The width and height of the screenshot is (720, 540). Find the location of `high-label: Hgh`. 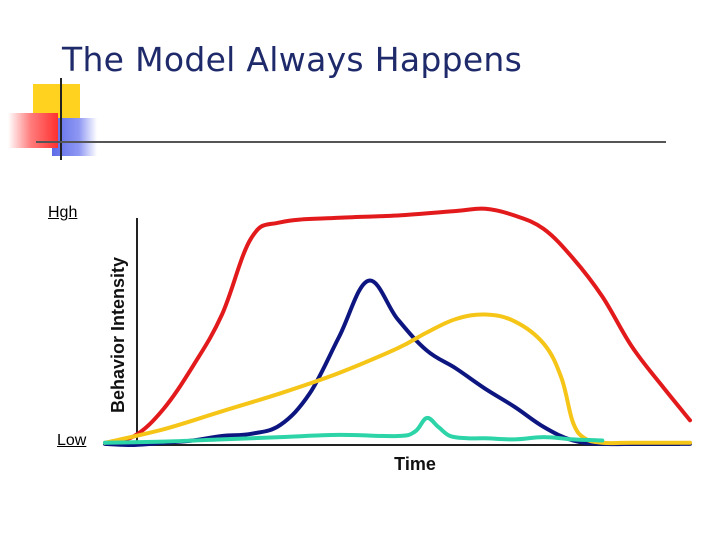

high-label: Hgh is located at coordinates (63, 212).